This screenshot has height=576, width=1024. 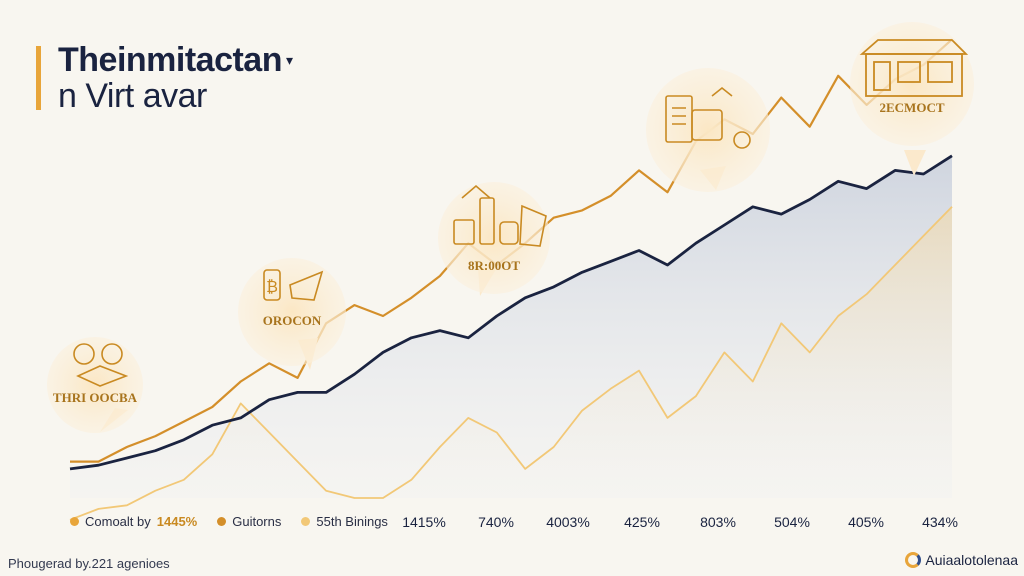 I want to click on bitcoin-icon: ₿, so click(x=293, y=285).